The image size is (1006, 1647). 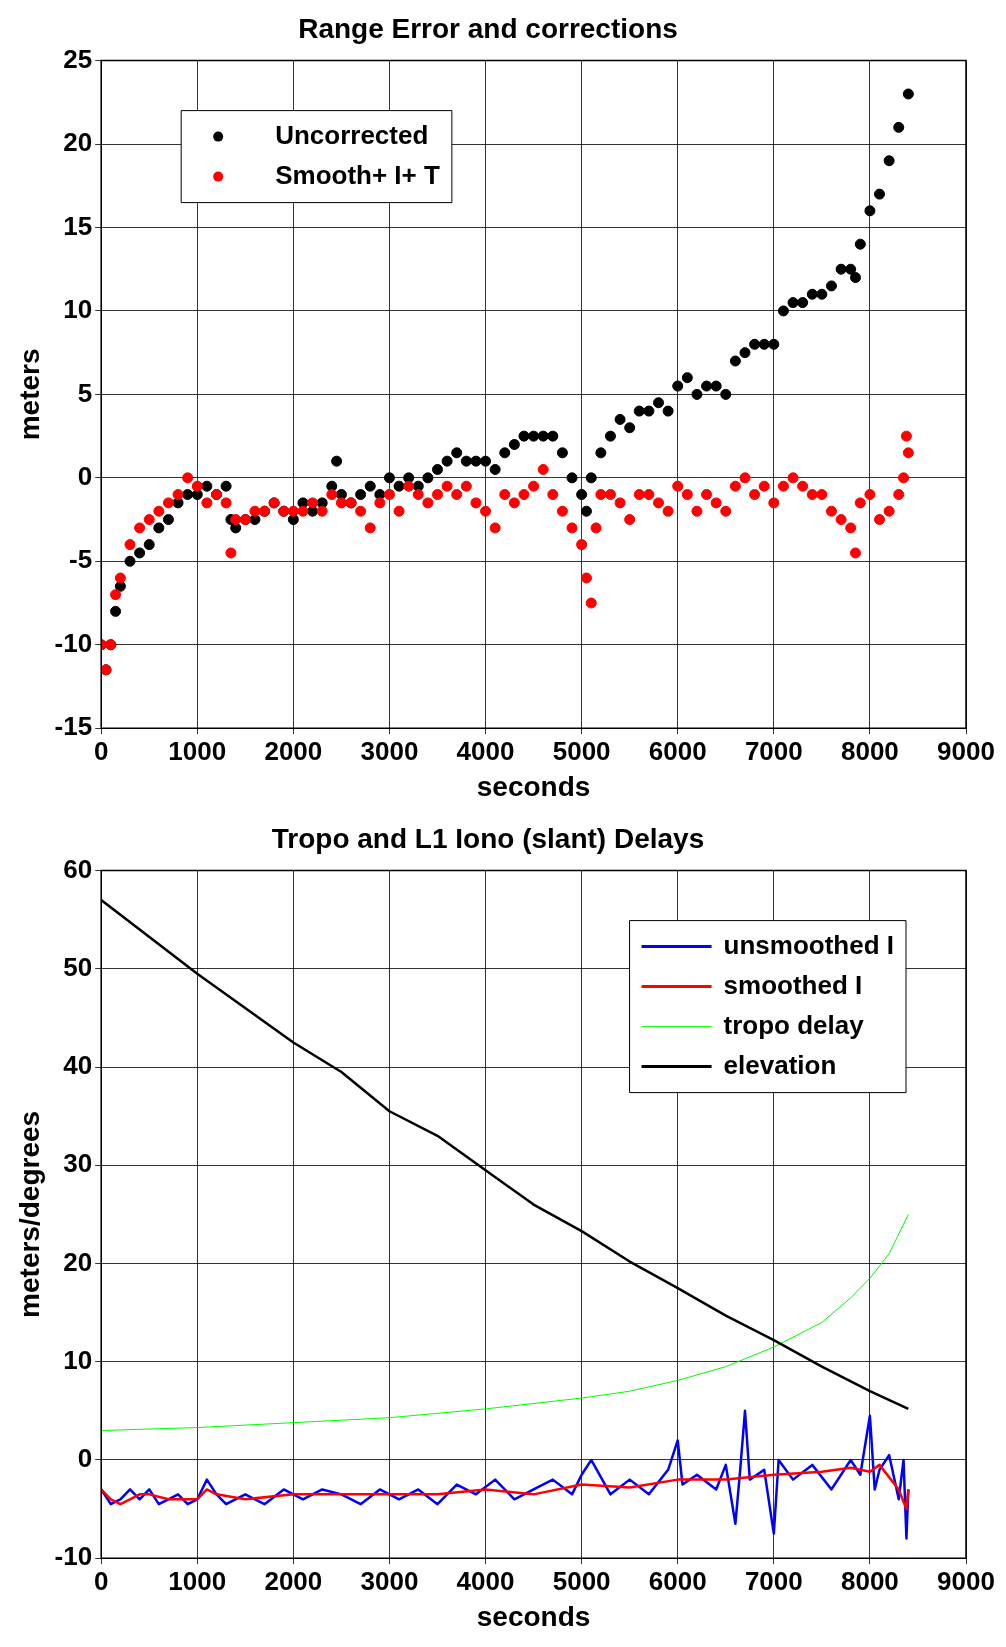 I want to click on legend-label: unsmoothed I, so click(x=808, y=944).